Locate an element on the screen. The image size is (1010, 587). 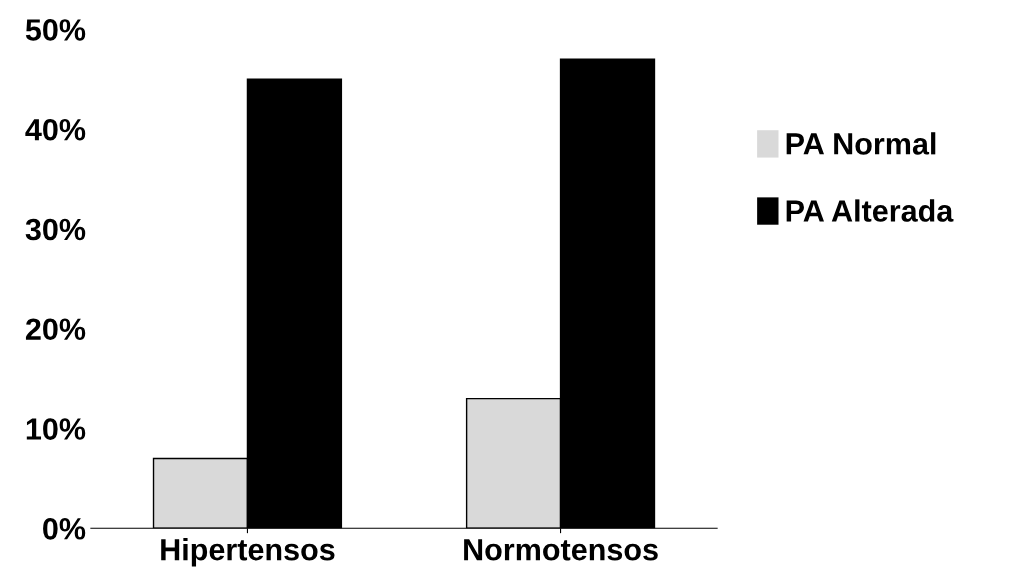
legend-label: PA Alterada is located at coordinates (870, 210).